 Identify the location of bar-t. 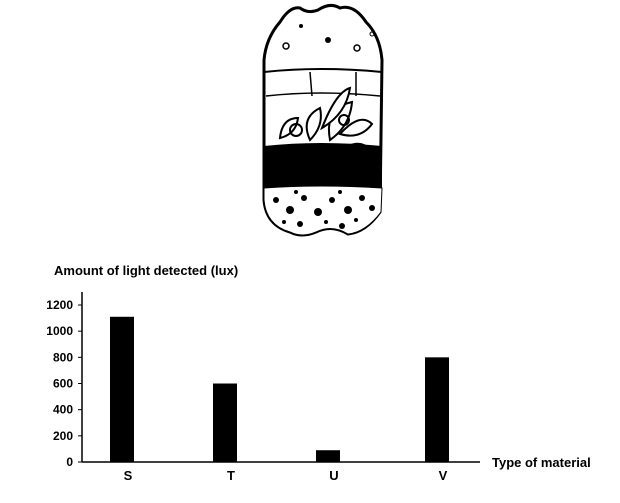
(225, 422).